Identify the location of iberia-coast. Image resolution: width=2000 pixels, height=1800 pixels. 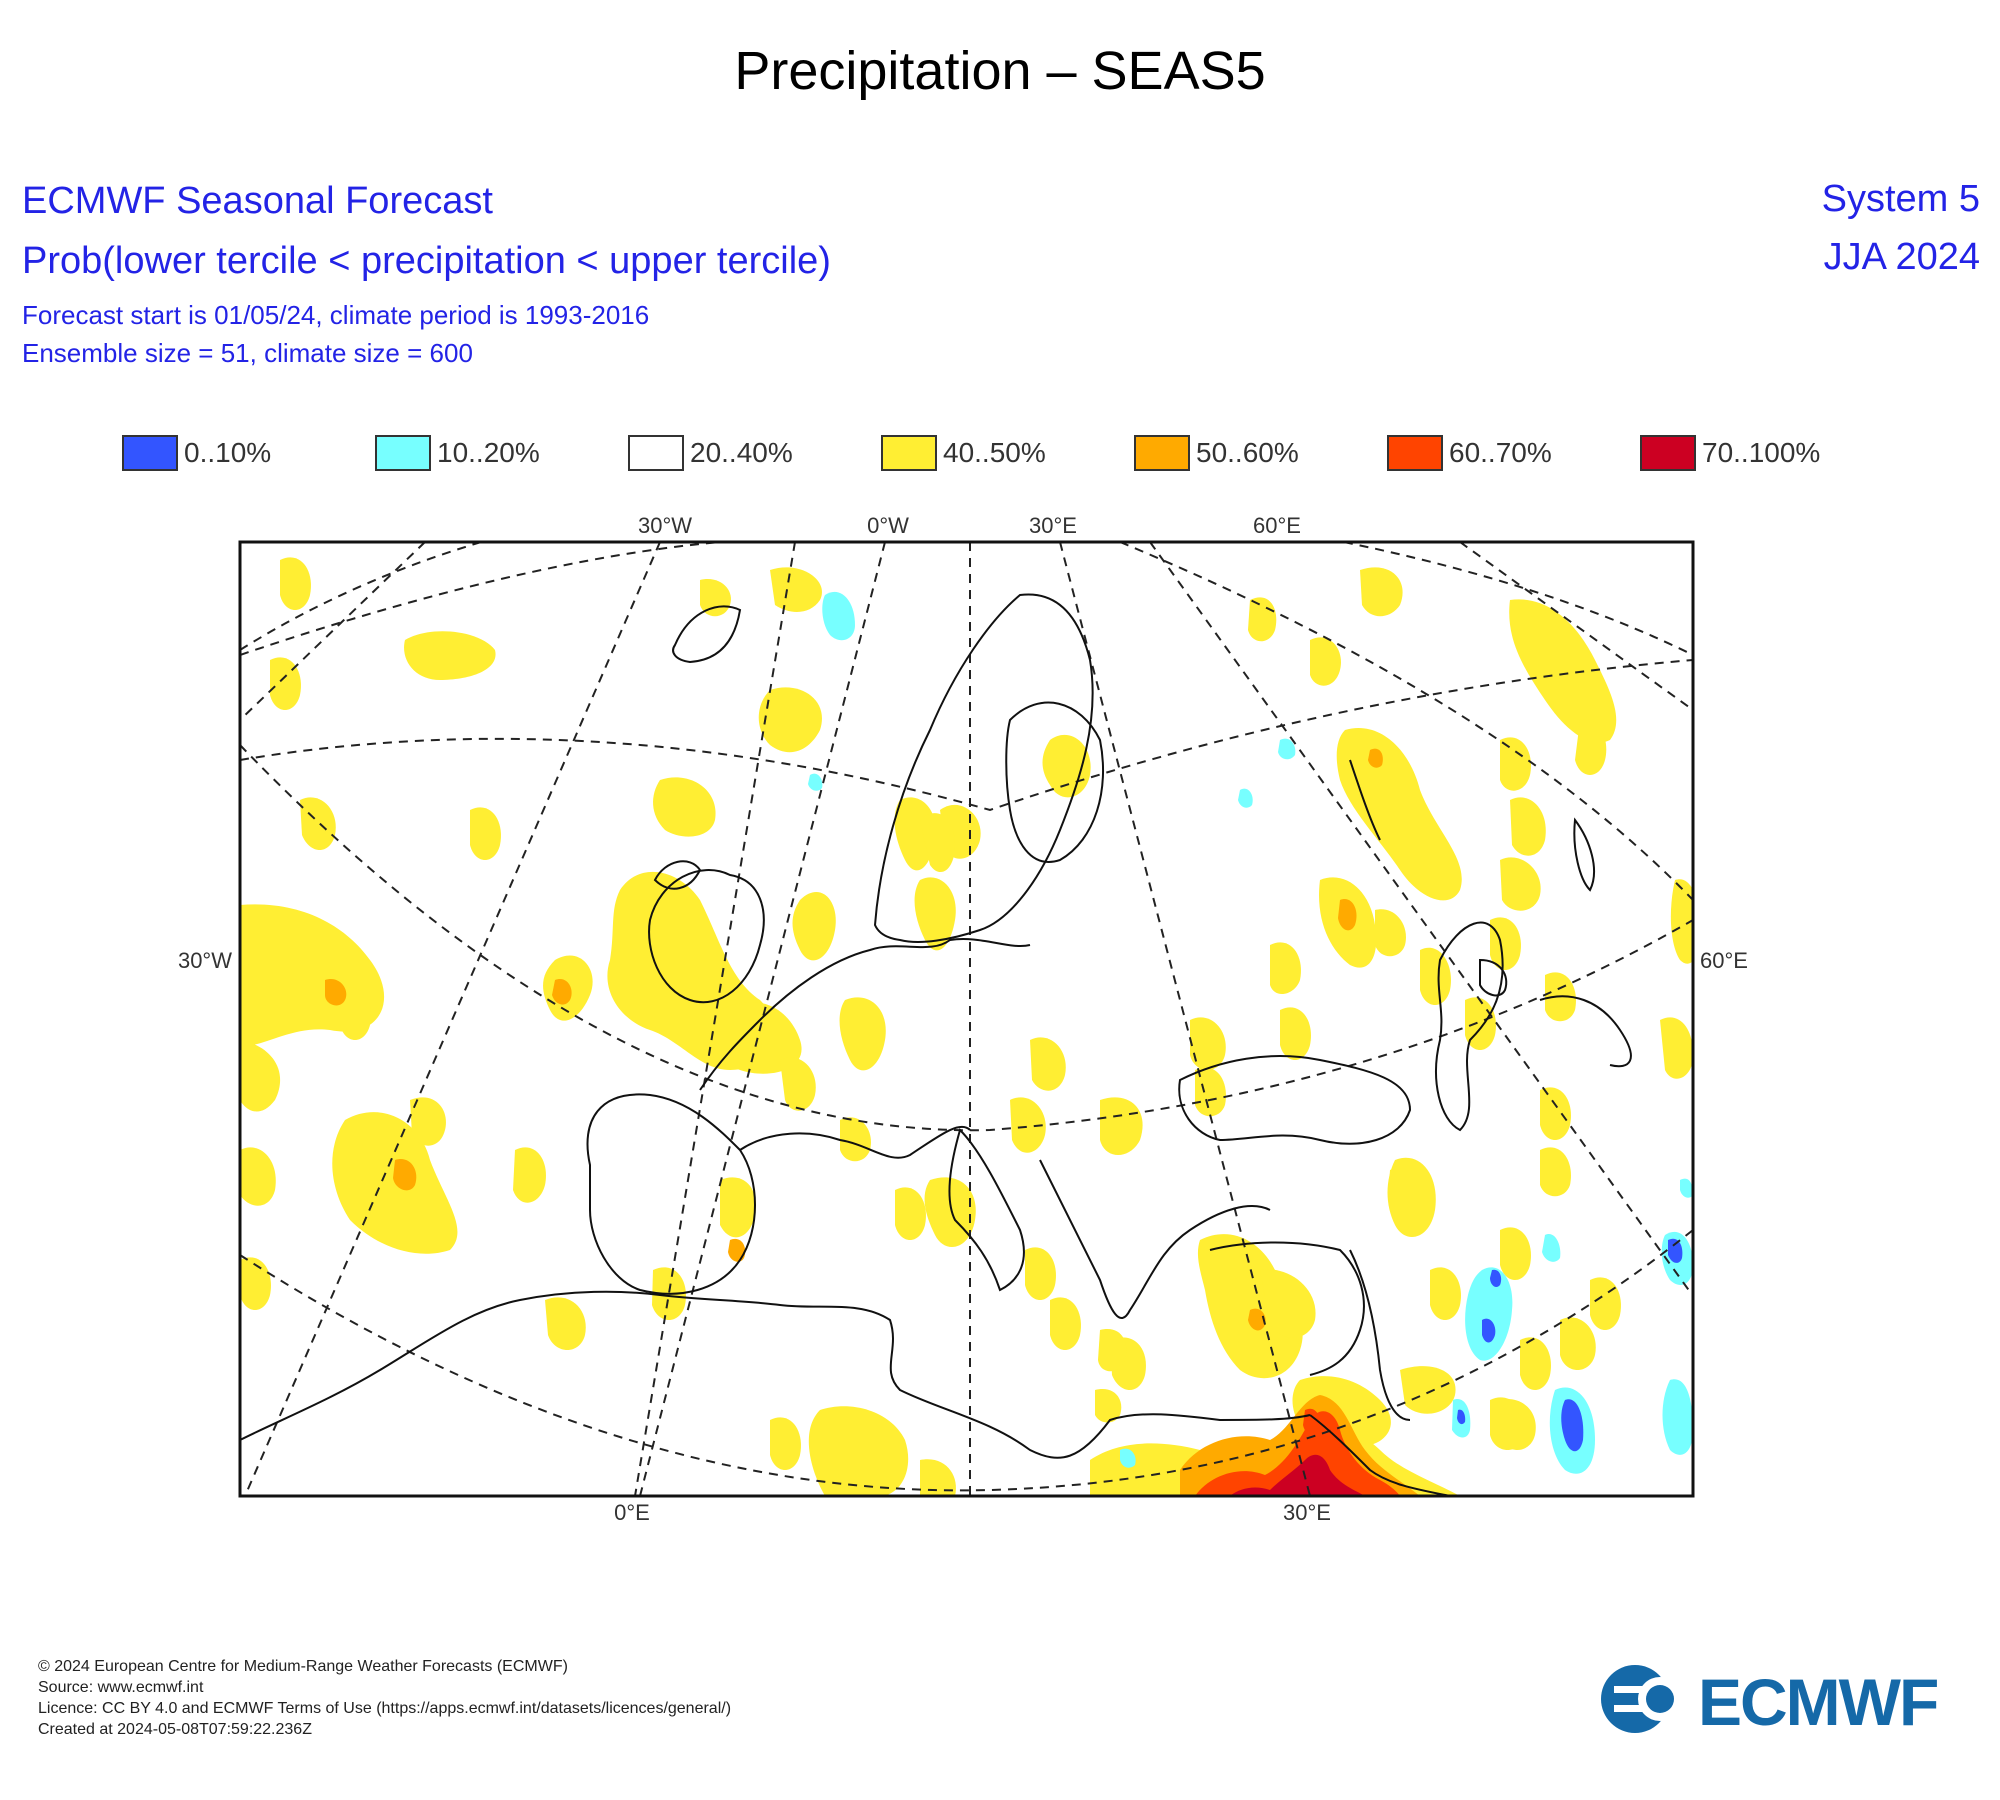
(671, 1194).